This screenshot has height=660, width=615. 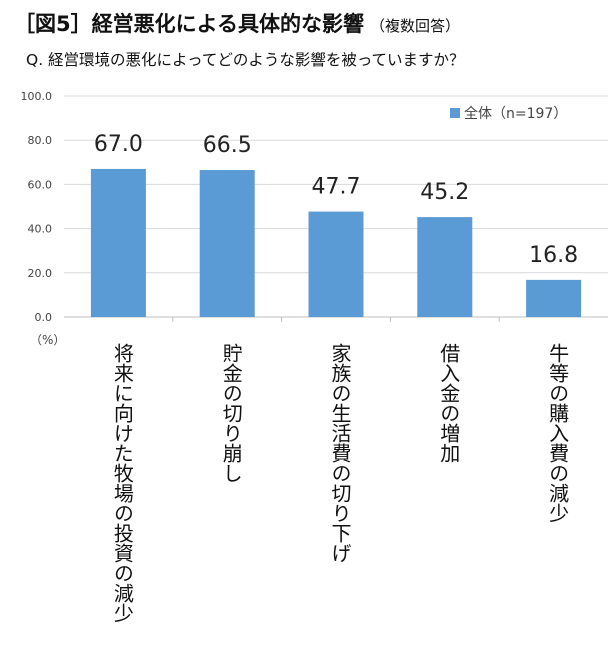 What do you see at coordinates (449, 403) in the screenshot?
I see `category-label: 借入金の増加` at bounding box center [449, 403].